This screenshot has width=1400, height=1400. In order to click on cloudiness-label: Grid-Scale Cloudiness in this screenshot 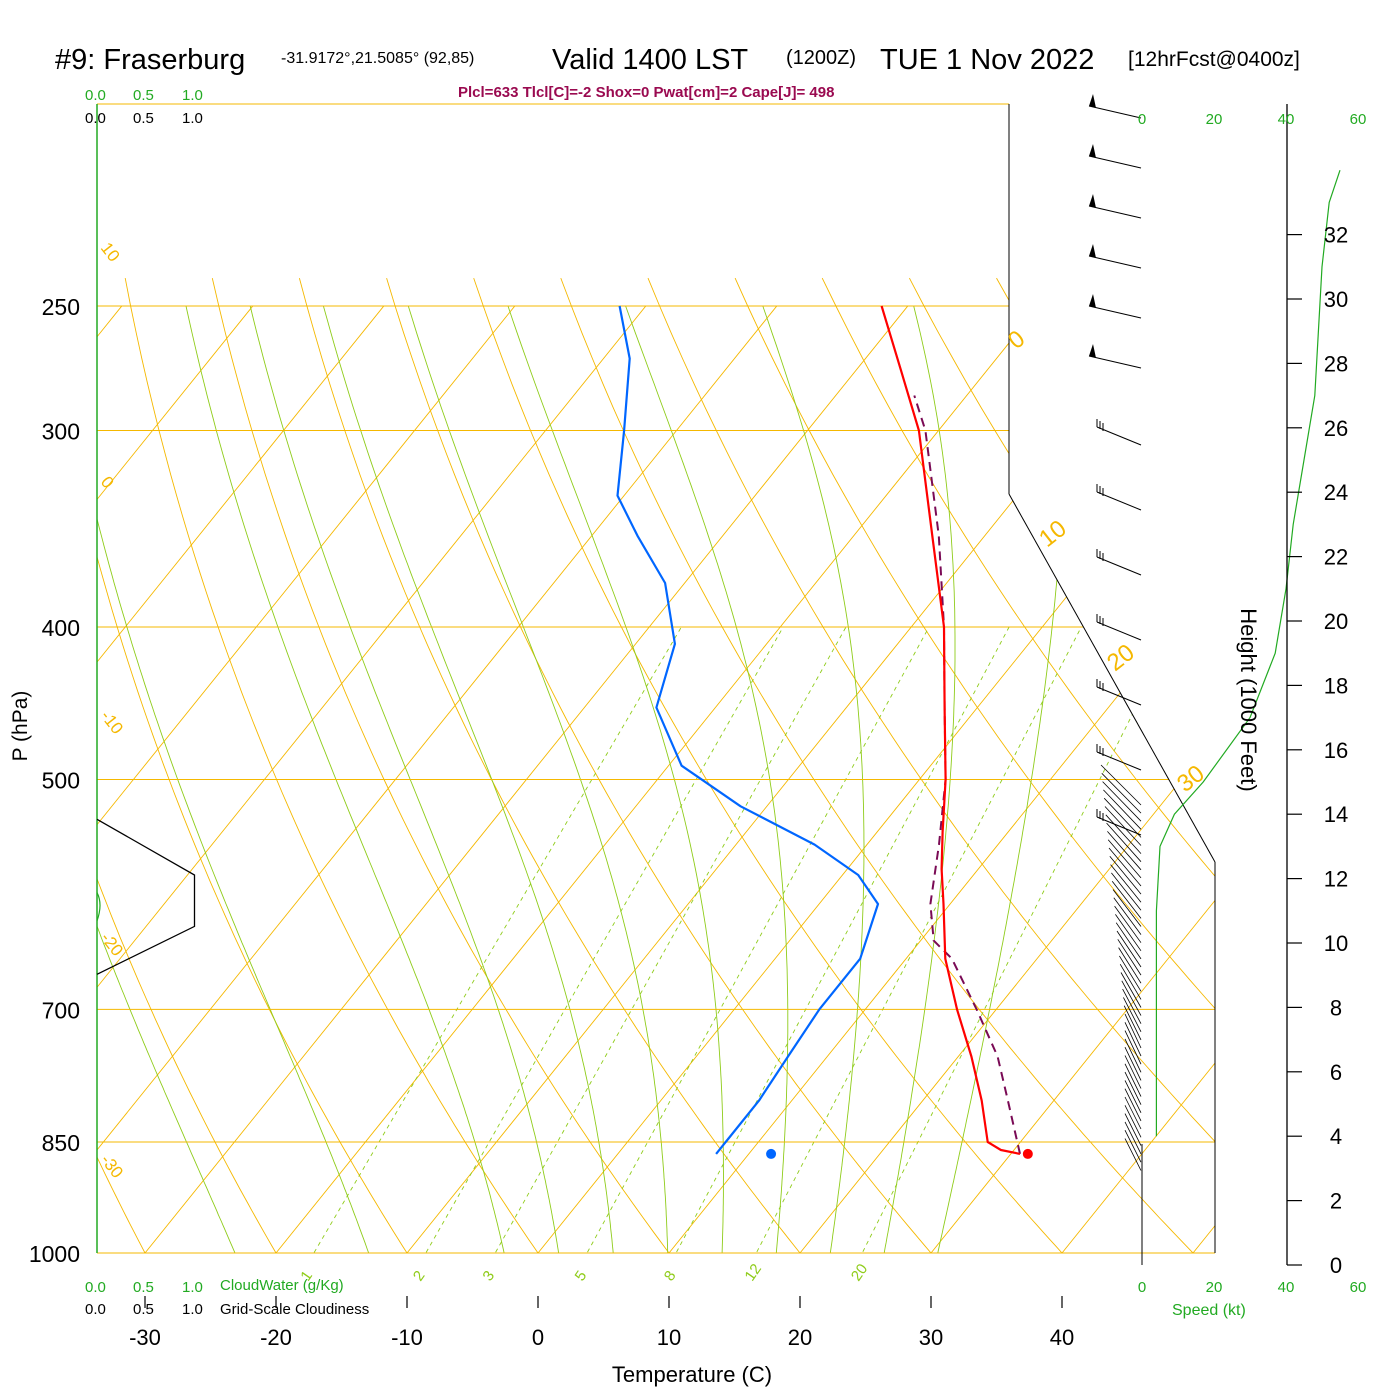, I will do `click(294, 1309)`.